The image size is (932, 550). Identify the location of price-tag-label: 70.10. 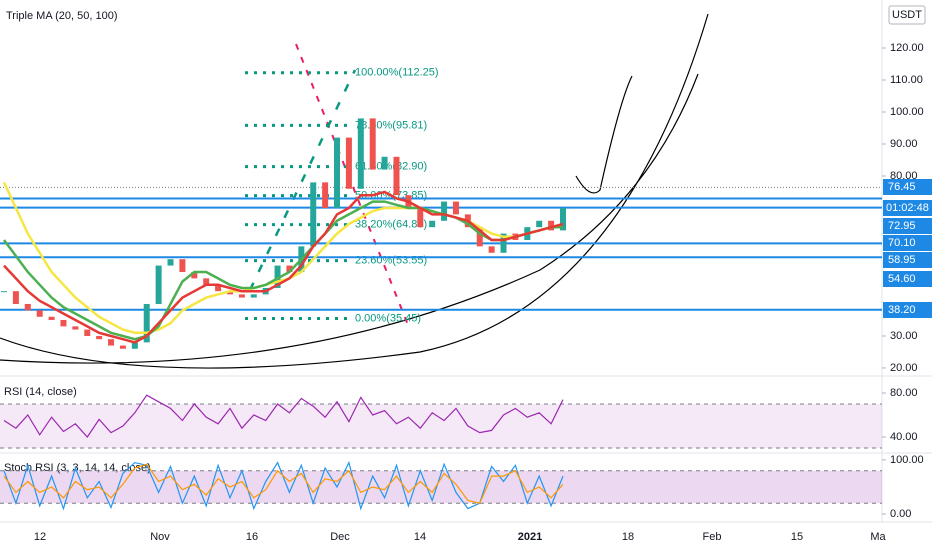
(902, 243).